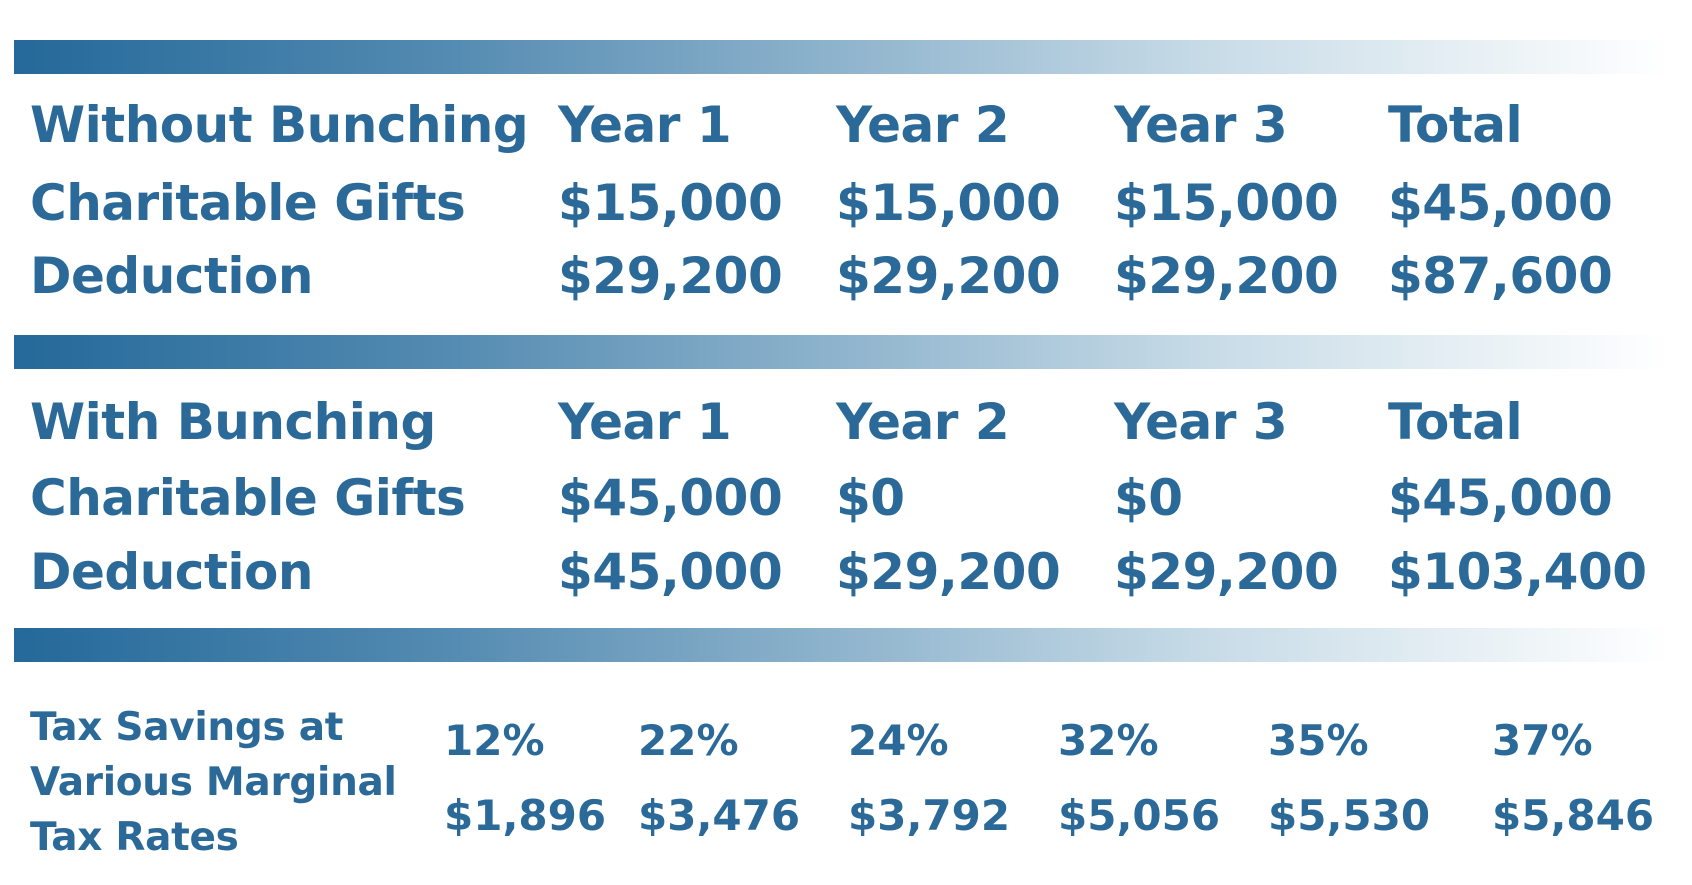 The width and height of the screenshot is (1692, 885). What do you see at coordinates (929, 815) in the screenshot?
I see `savings-24: $3,792` at bounding box center [929, 815].